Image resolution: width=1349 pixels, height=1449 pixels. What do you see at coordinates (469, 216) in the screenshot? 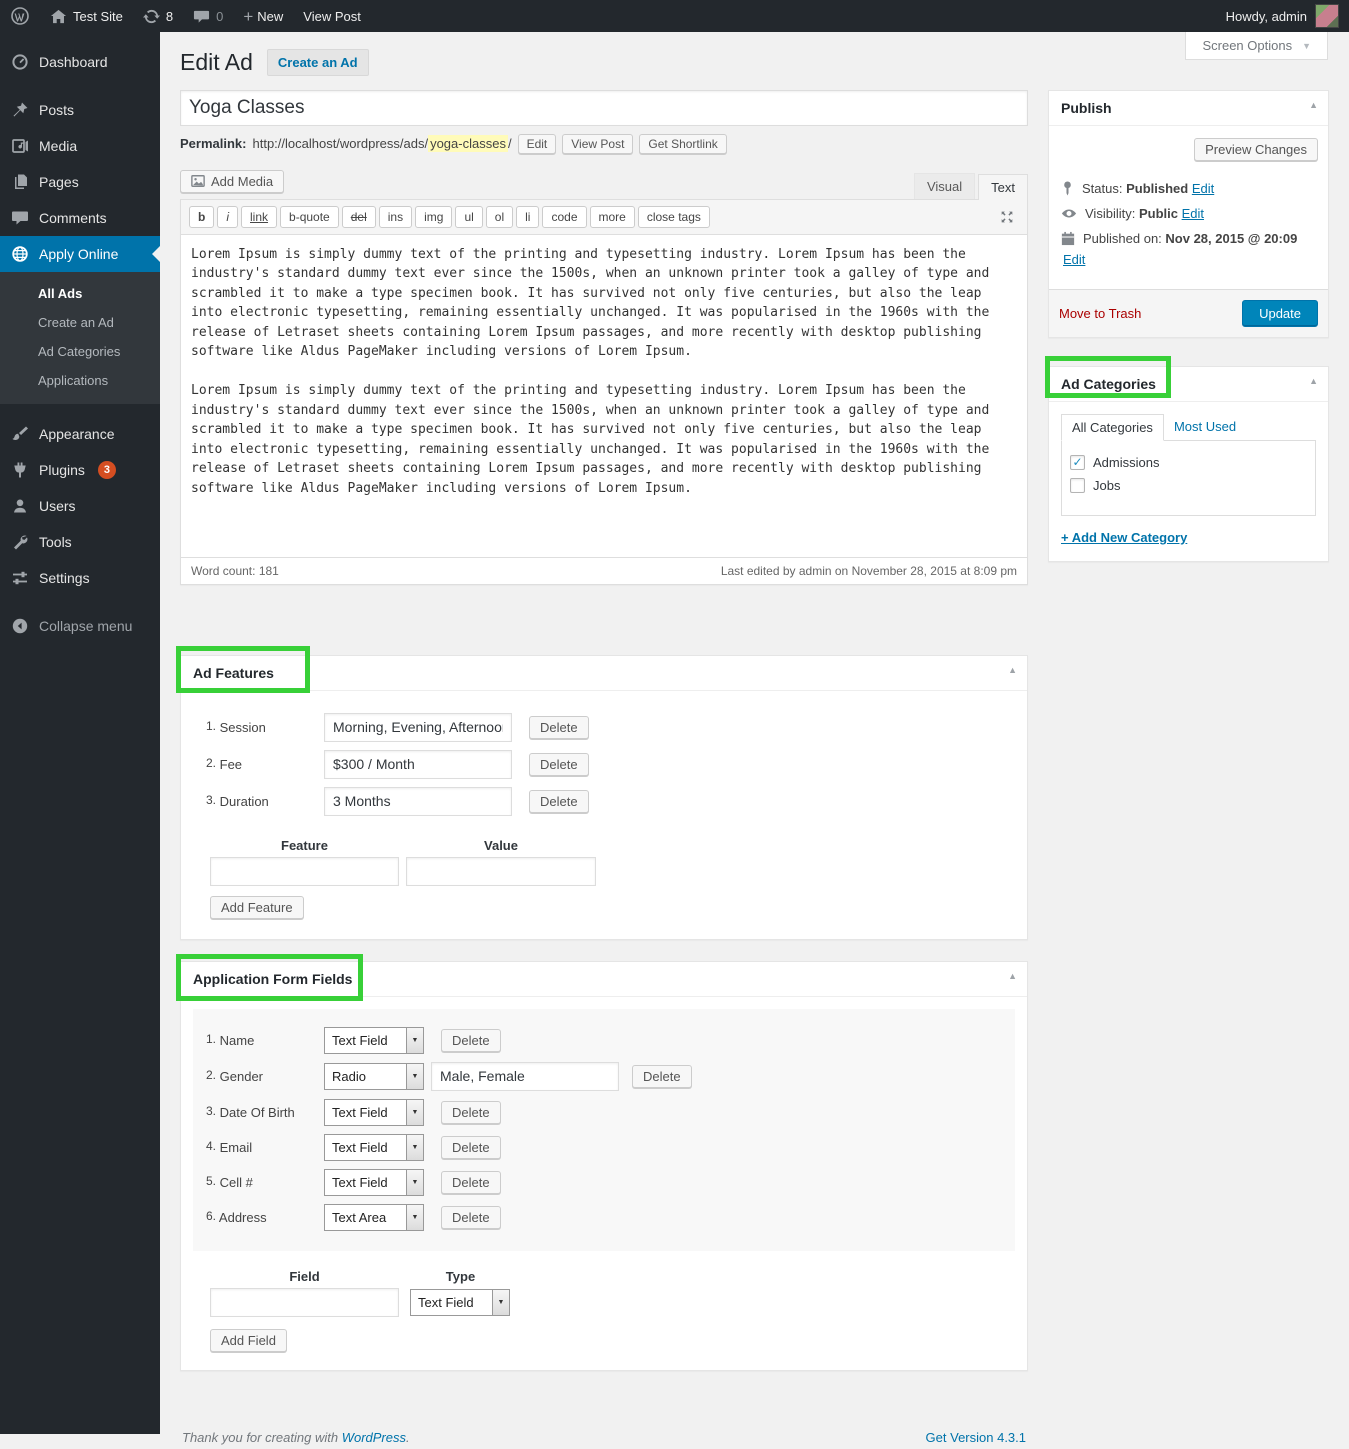
I see `quicktag-ul-button: ul` at bounding box center [469, 216].